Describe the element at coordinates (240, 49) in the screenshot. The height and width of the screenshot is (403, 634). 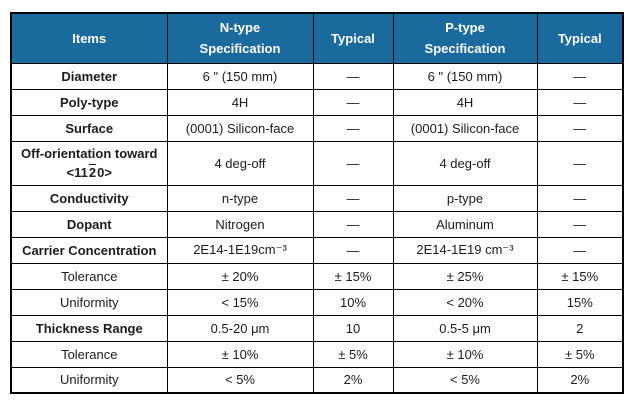
I see `n-specification-label: Specification` at that location.